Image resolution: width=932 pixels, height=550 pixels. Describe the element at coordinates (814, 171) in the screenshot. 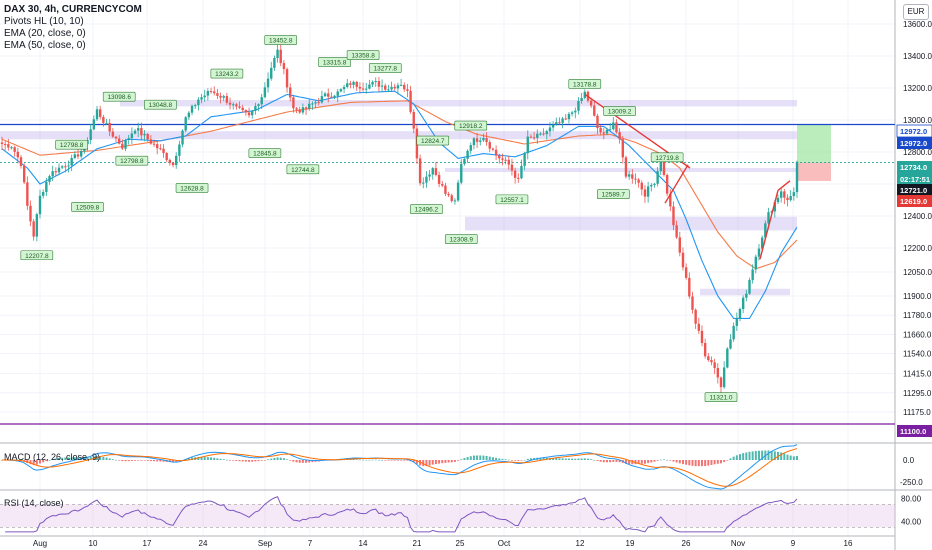

I see `stop-zone` at that location.